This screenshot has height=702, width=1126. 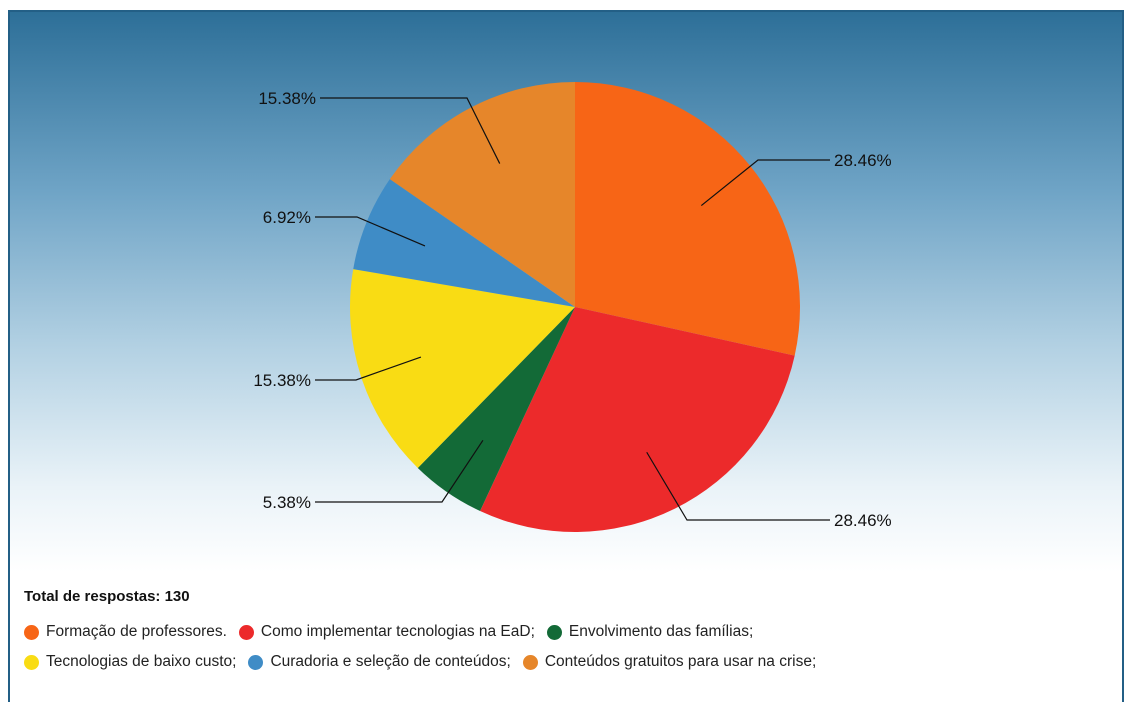 I want to click on legend-item: Envolvimento das famílias;, so click(x=650, y=632).